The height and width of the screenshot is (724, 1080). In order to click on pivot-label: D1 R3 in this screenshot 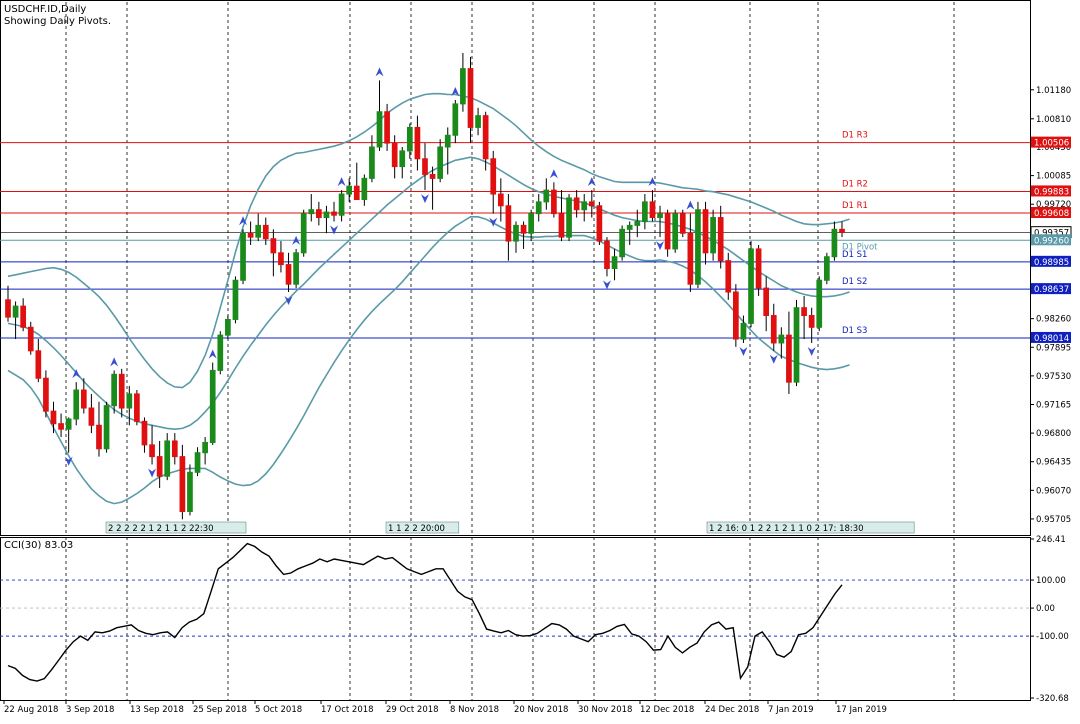, I will do `click(855, 136)`.